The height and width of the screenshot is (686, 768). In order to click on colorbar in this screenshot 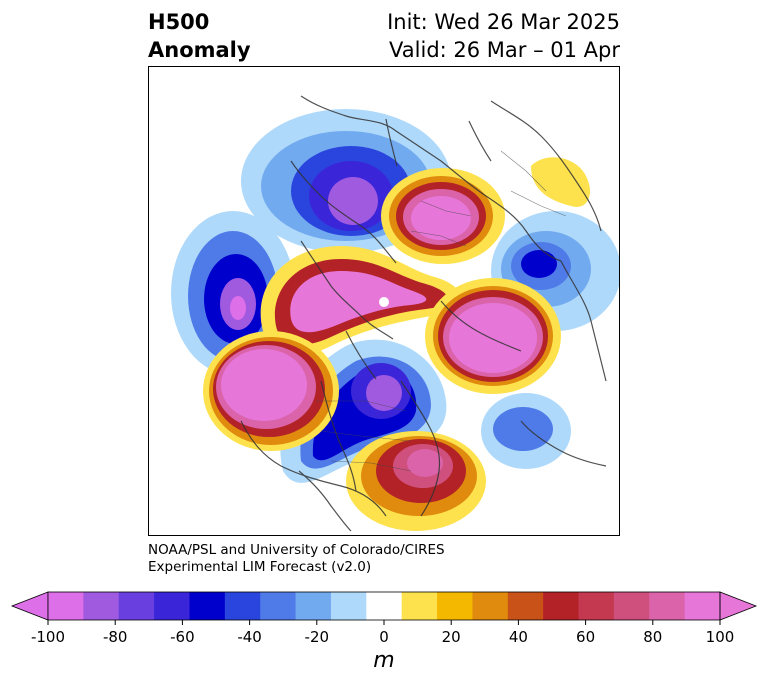, I will do `click(384, 608)`.